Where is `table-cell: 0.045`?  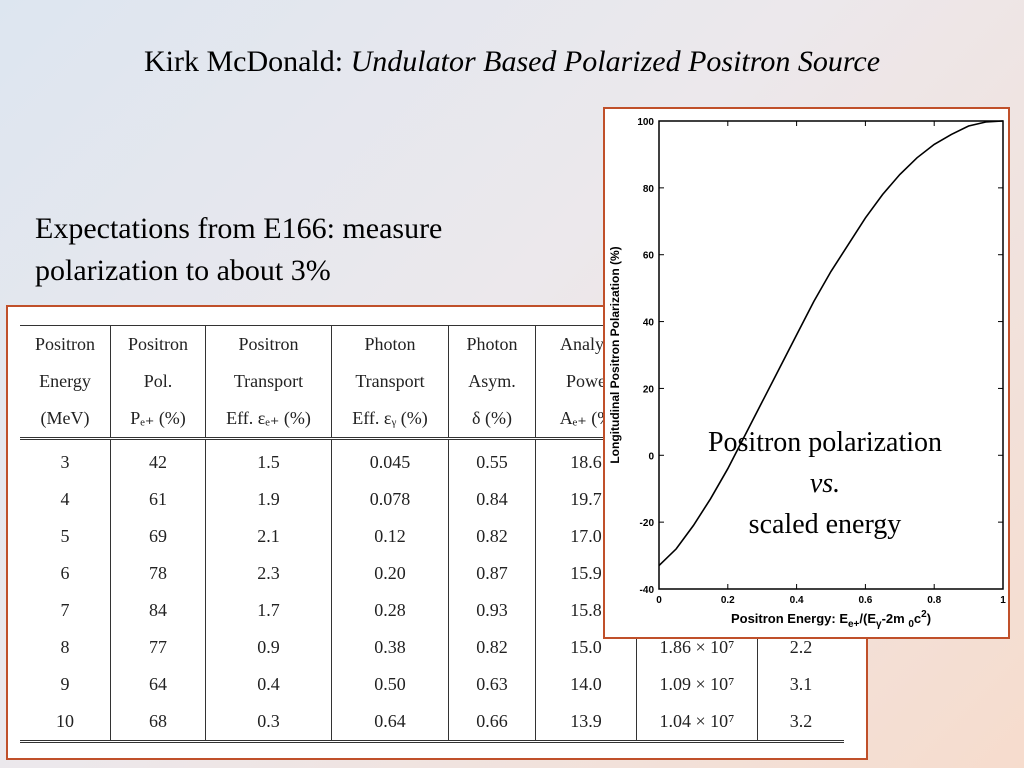 table-cell: 0.045 is located at coordinates (390, 459).